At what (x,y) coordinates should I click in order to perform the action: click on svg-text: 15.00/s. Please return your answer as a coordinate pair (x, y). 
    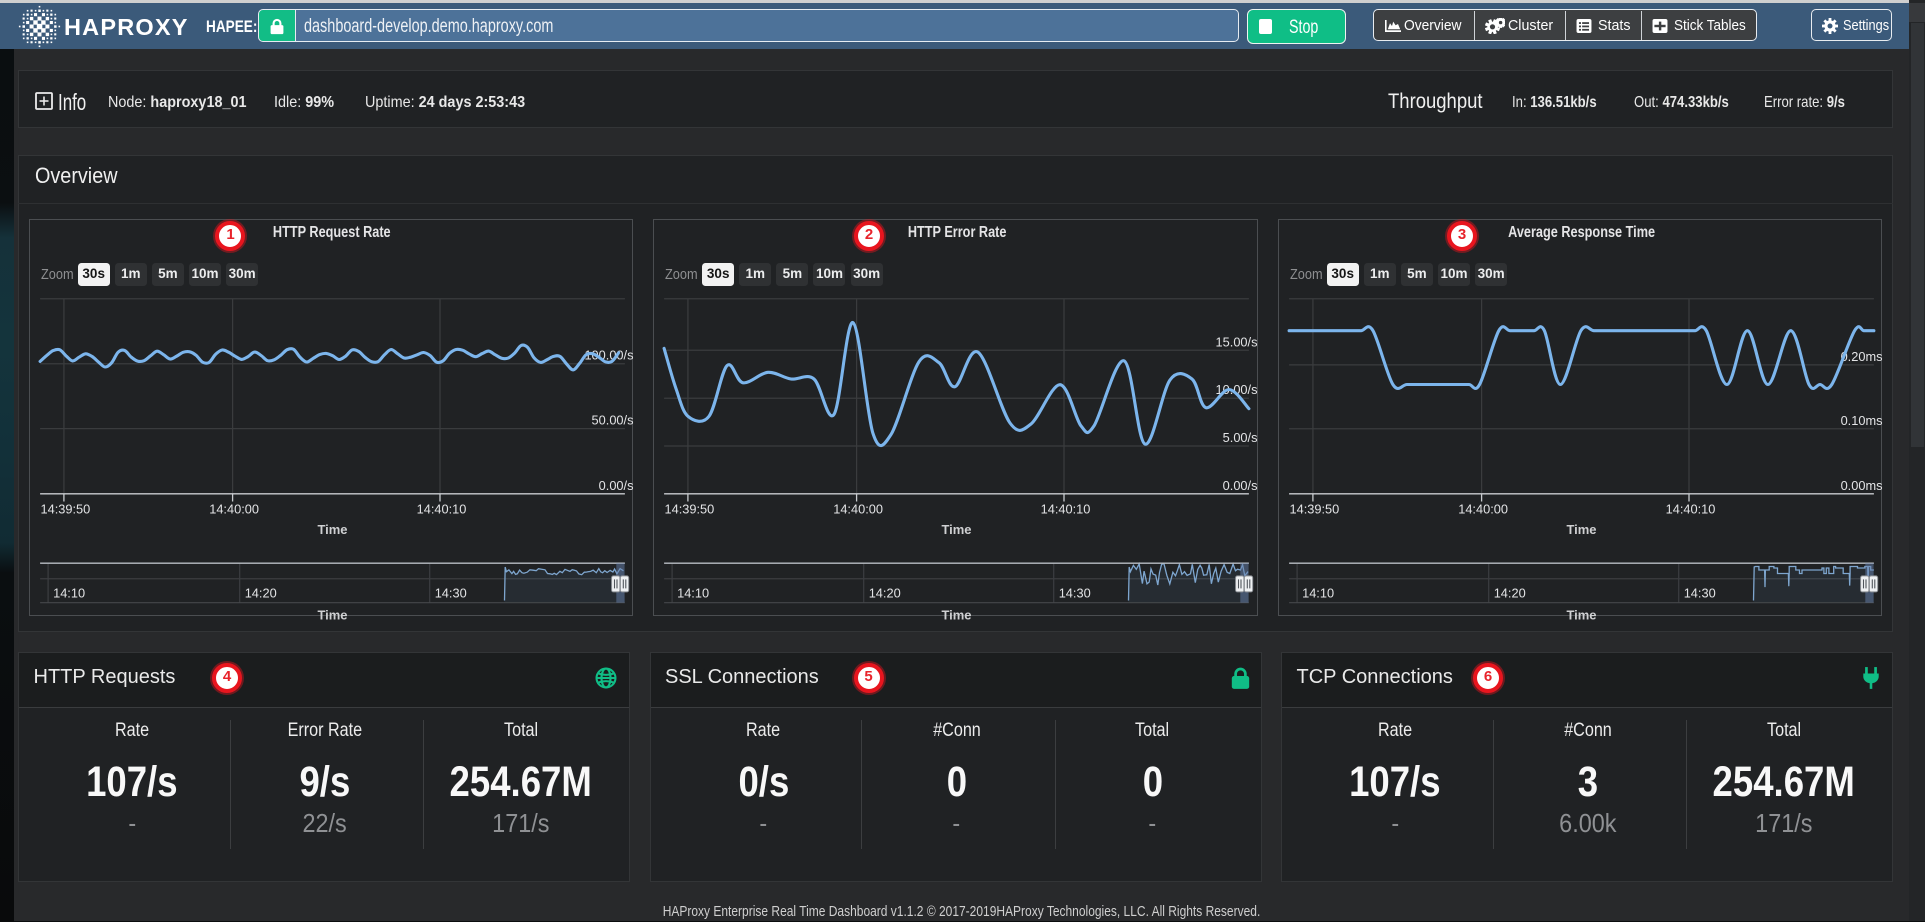
    Looking at the image, I should click on (1237, 341).